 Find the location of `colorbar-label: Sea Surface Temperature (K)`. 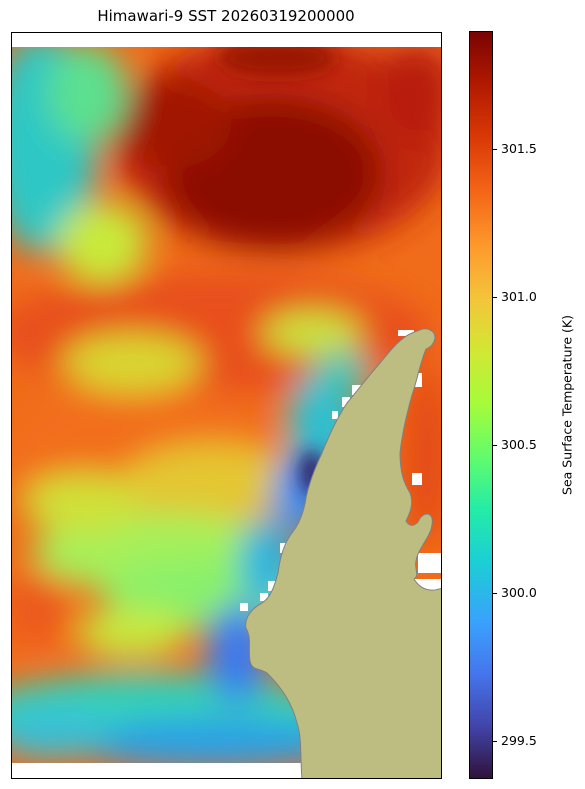

colorbar-label: Sea Surface Temperature (K) is located at coordinates (567, 405).